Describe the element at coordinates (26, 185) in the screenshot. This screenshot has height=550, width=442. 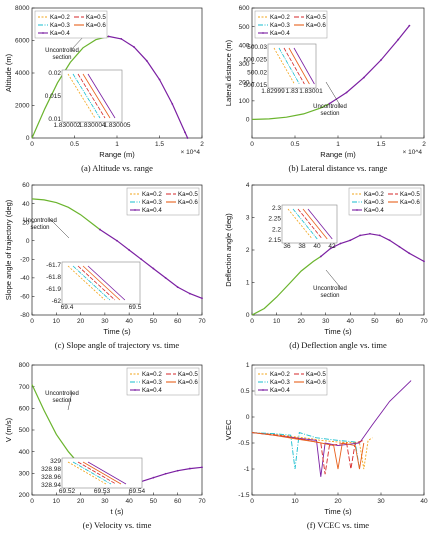
I see `y-tick-label: 60` at that location.